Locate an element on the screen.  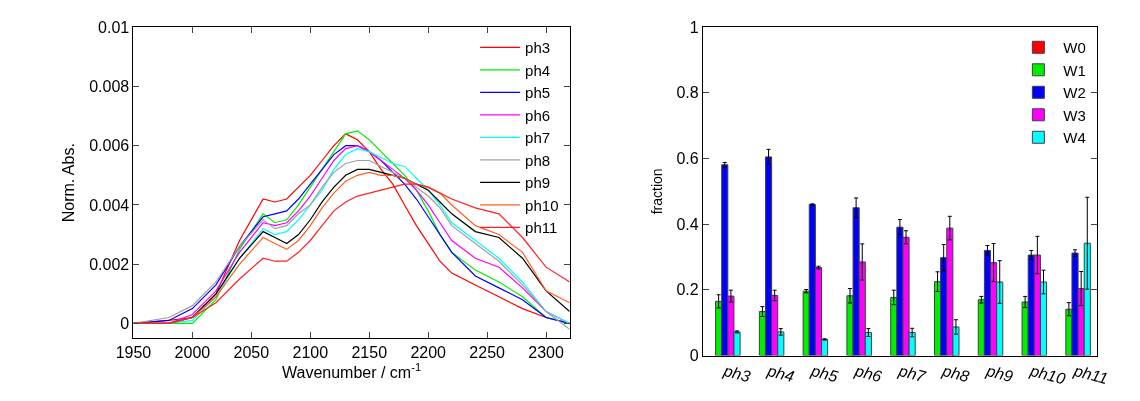
legend-label: W2 is located at coordinates (1074, 93).